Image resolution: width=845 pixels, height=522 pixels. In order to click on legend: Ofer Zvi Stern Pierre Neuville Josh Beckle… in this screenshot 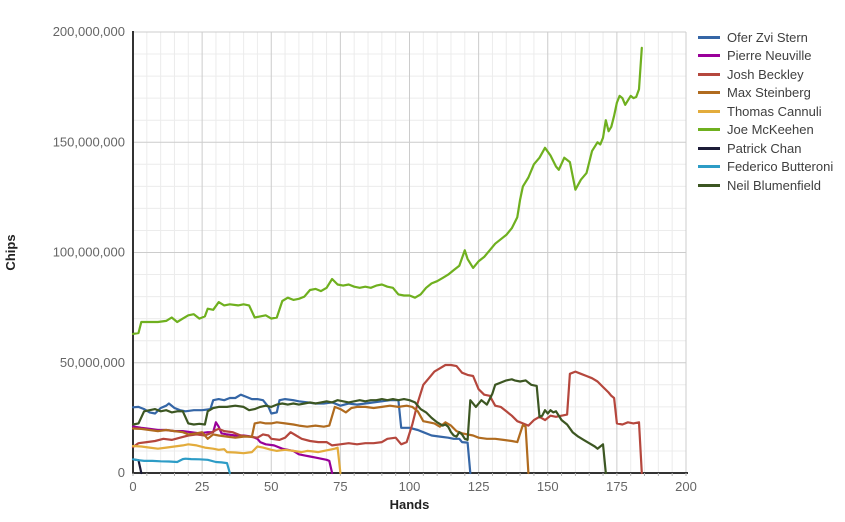, I will do `click(765, 111)`.